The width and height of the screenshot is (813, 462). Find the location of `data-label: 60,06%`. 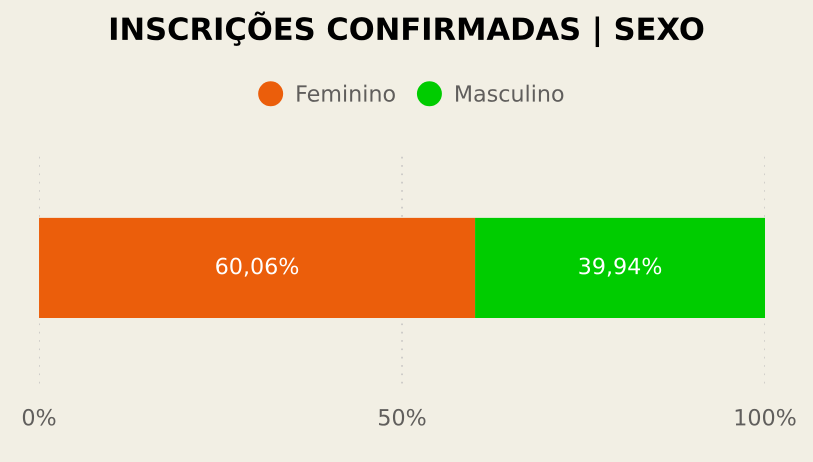

data-label: 60,06% is located at coordinates (257, 267).